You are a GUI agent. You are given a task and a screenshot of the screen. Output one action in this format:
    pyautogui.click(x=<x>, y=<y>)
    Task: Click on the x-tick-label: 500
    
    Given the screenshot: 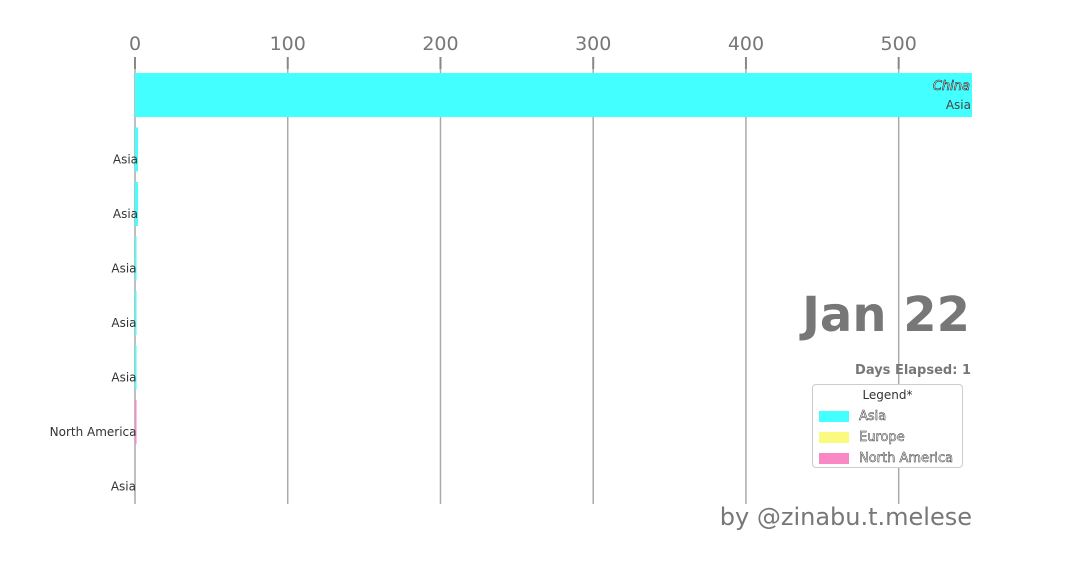 What is the action you would take?
    pyautogui.click(x=899, y=44)
    